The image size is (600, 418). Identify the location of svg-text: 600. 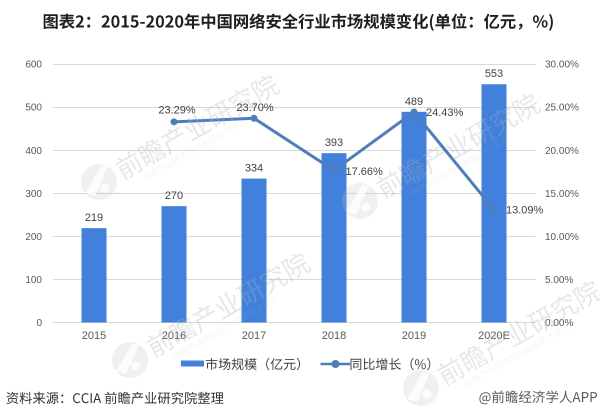
(33, 65).